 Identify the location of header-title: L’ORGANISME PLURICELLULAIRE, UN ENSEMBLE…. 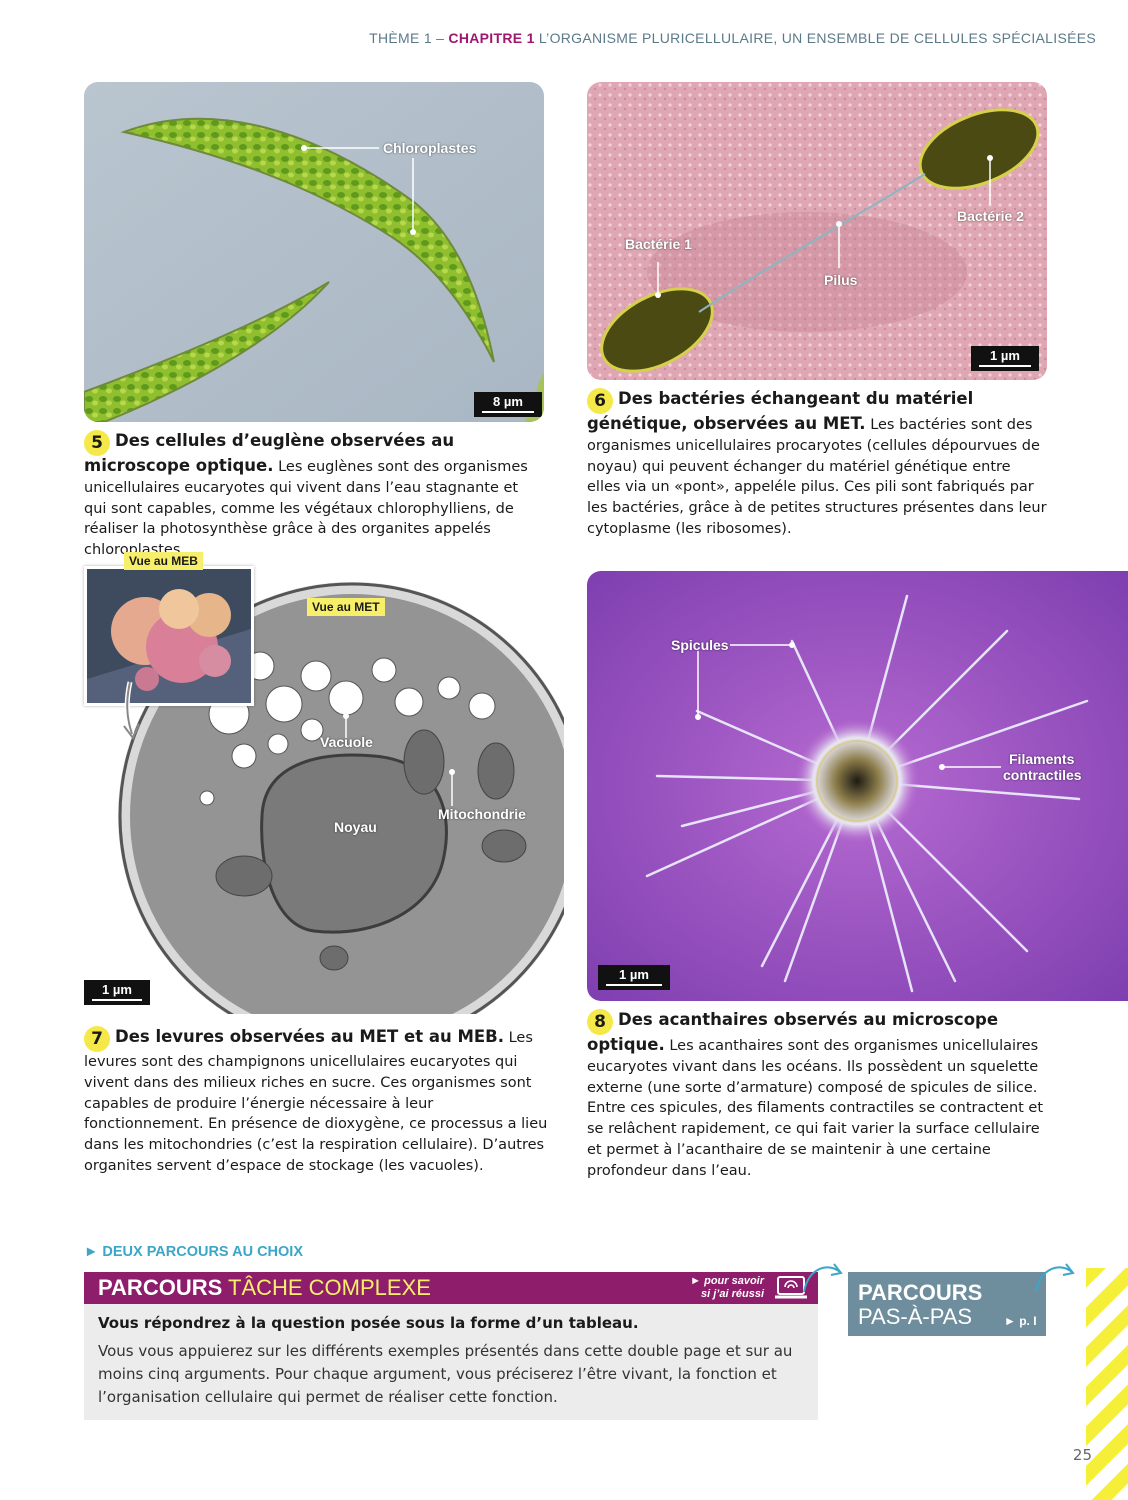
(817, 38).